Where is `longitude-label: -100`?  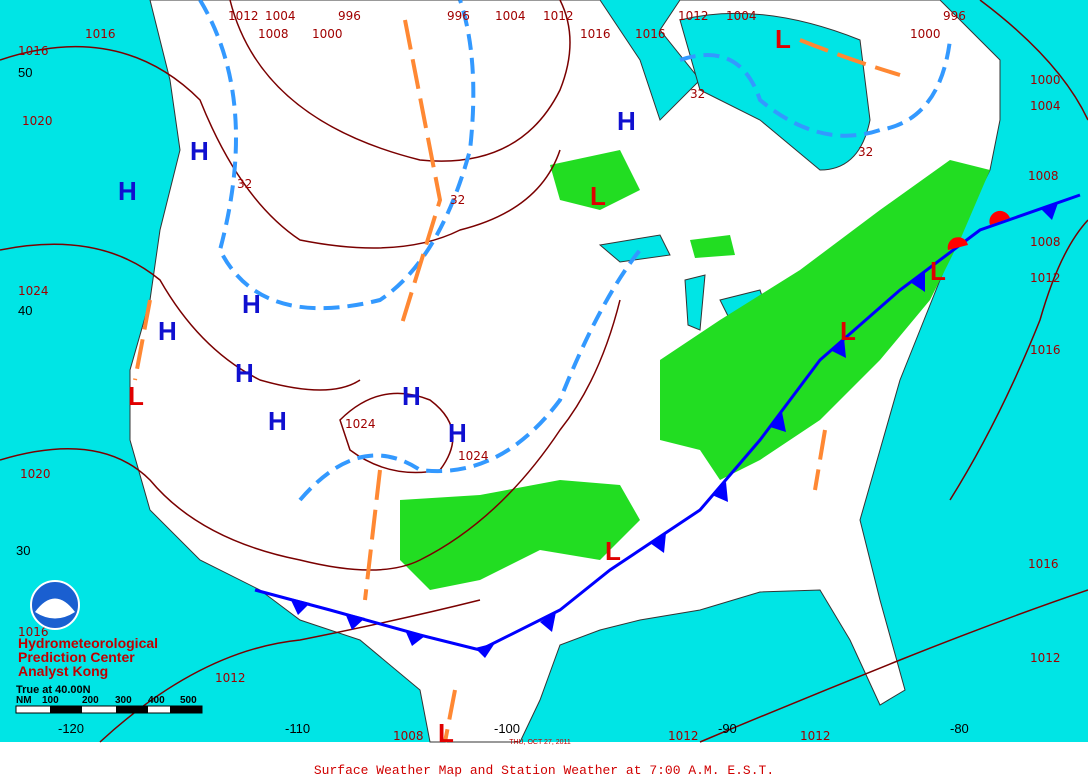
longitude-label: -100 is located at coordinates (507, 728).